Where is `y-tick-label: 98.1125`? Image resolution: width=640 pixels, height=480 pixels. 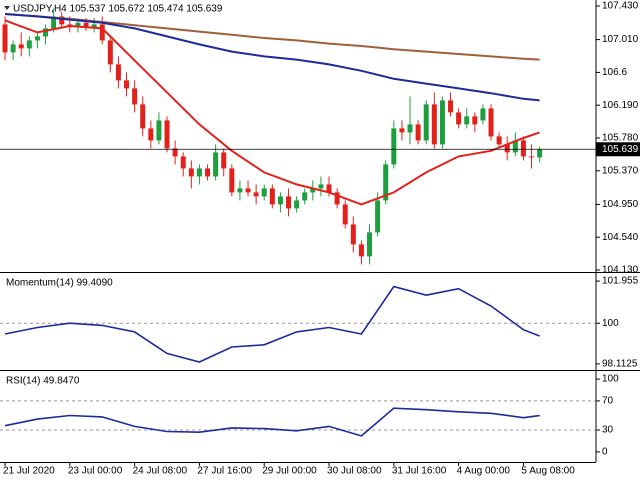 y-tick-label: 98.1125 is located at coordinates (620, 364).